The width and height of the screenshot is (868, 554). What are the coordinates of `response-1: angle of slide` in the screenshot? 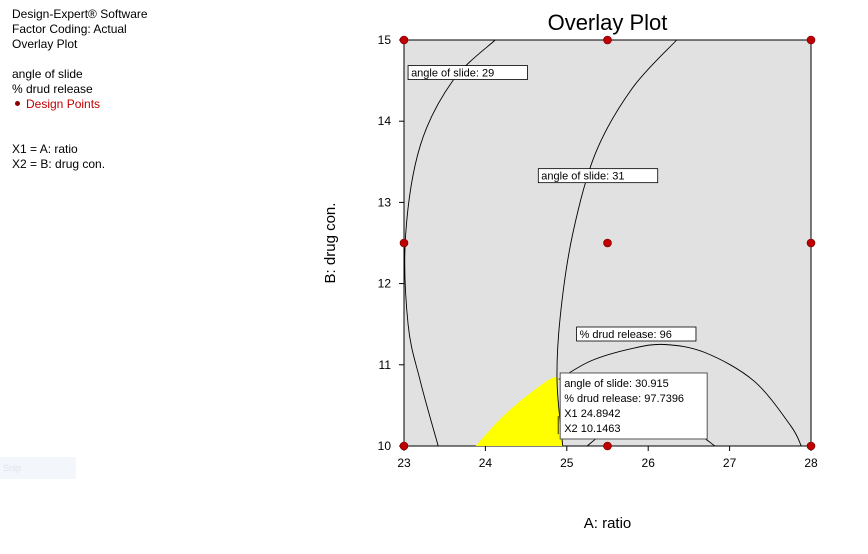 It's located at (47, 74).